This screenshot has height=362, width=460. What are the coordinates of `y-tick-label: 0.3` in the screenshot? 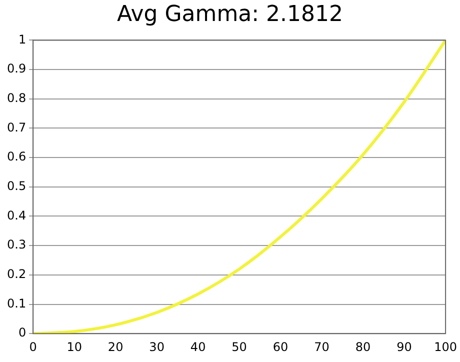 It's located at (16, 245).